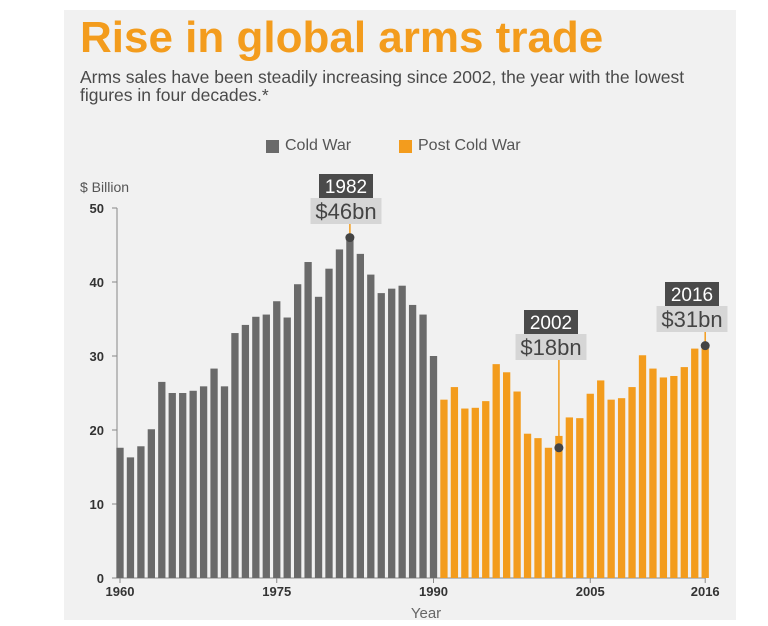 This screenshot has height=626, width=768. I want to click on bar-post-cold-war-2010, so click(642, 466).